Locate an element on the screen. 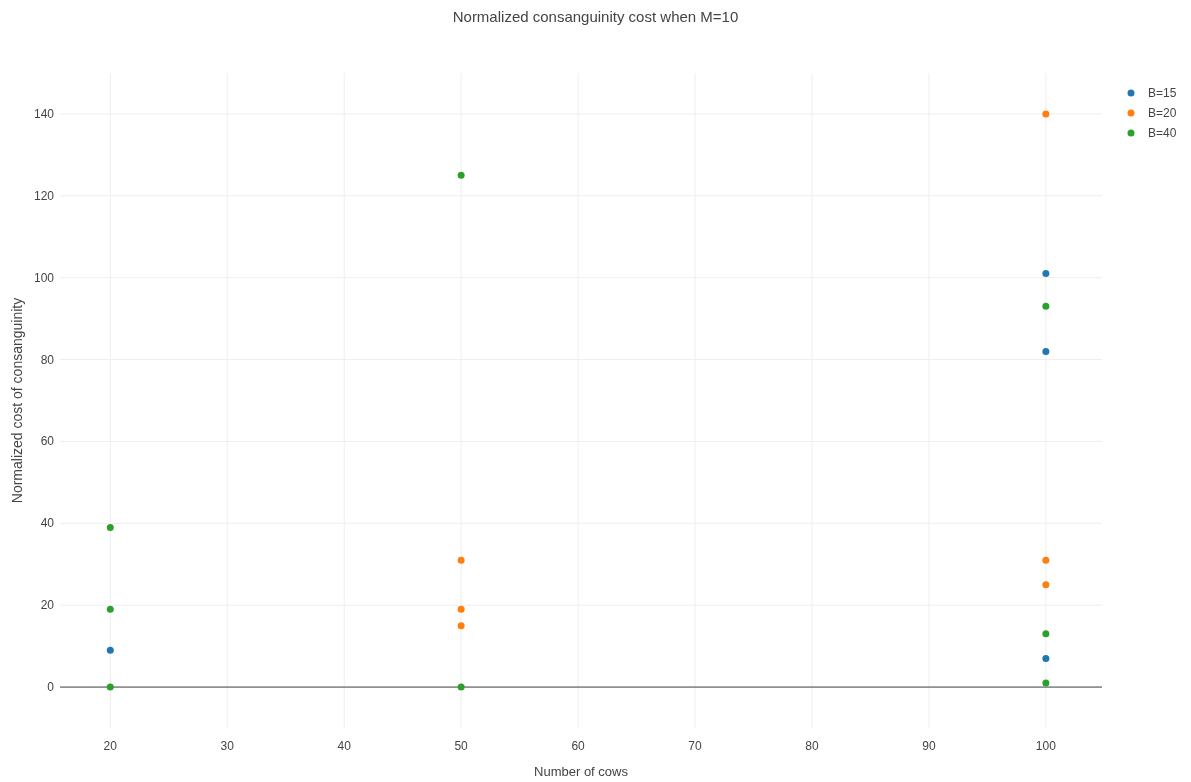  x-tick-label: 40 is located at coordinates (344, 746).